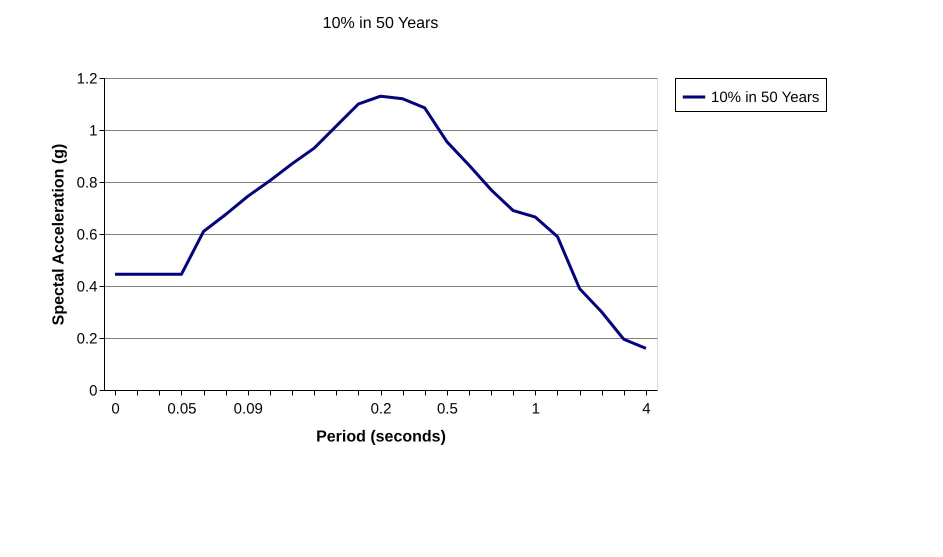  Describe the element at coordinates (87, 339) in the screenshot. I see `y-tick-label: 0.2` at that location.